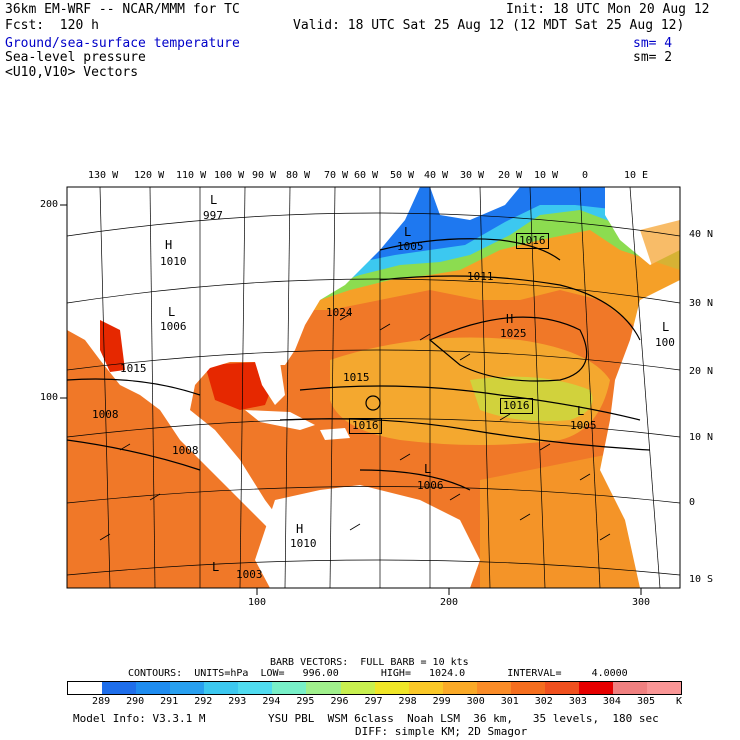 This screenshot has width=740, height=740. I want to click on field-slp-label: Sea-level pressure, so click(75, 57).